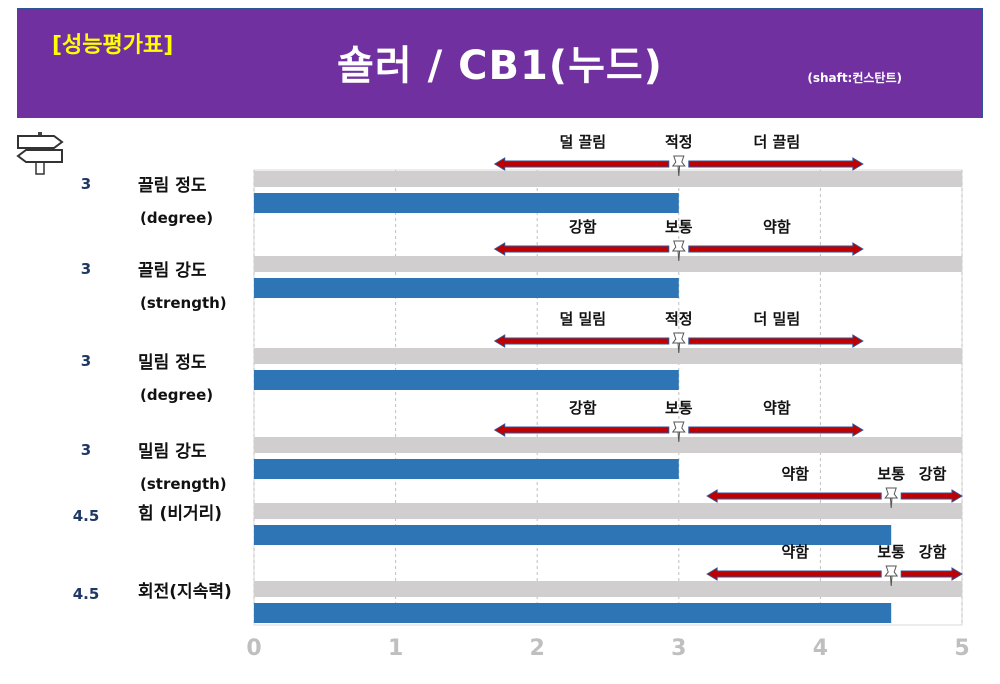  I want to click on x-tick-label: 3, so click(678, 648).